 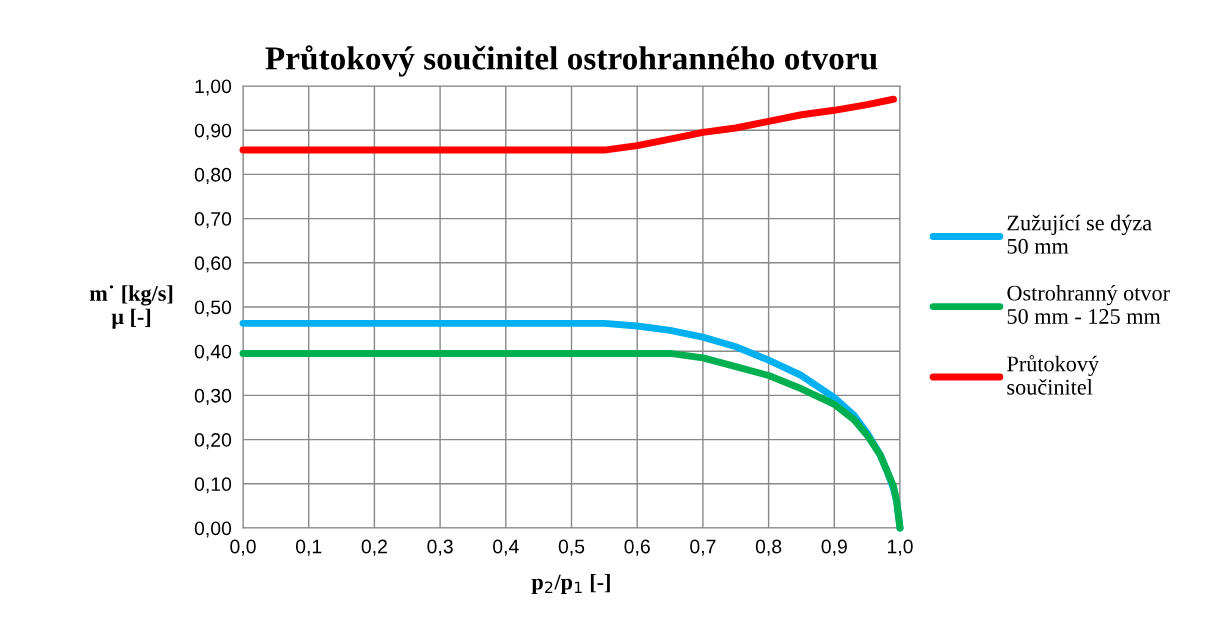 I want to click on y-tick-label: 0,70, so click(x=213, y=220).